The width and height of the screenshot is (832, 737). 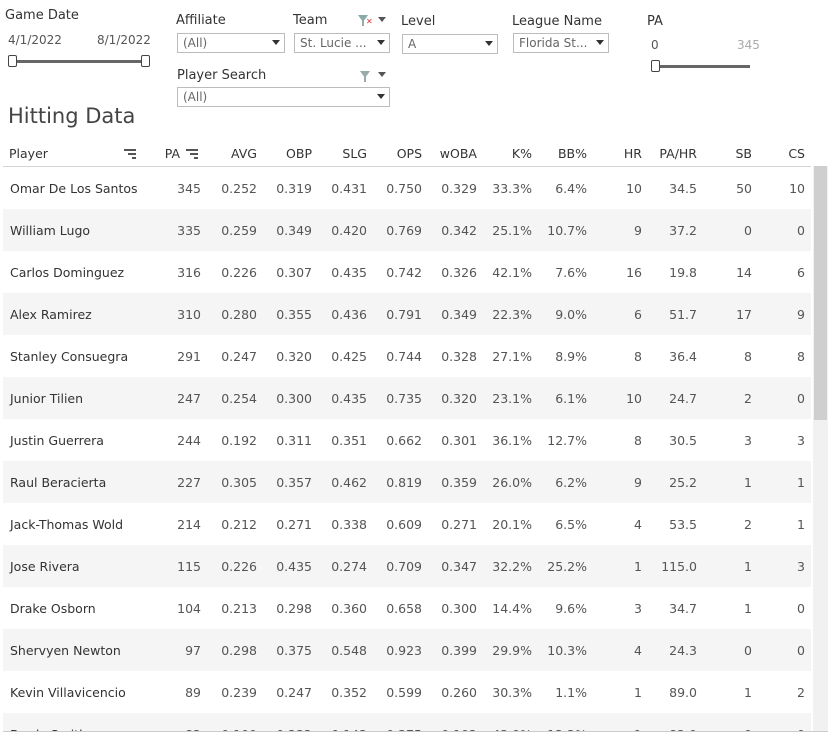 What do you see at coordinates (349, 188) in the screenshot?
I see `stat-cell: 0.431` at bounding box center [349, 188].